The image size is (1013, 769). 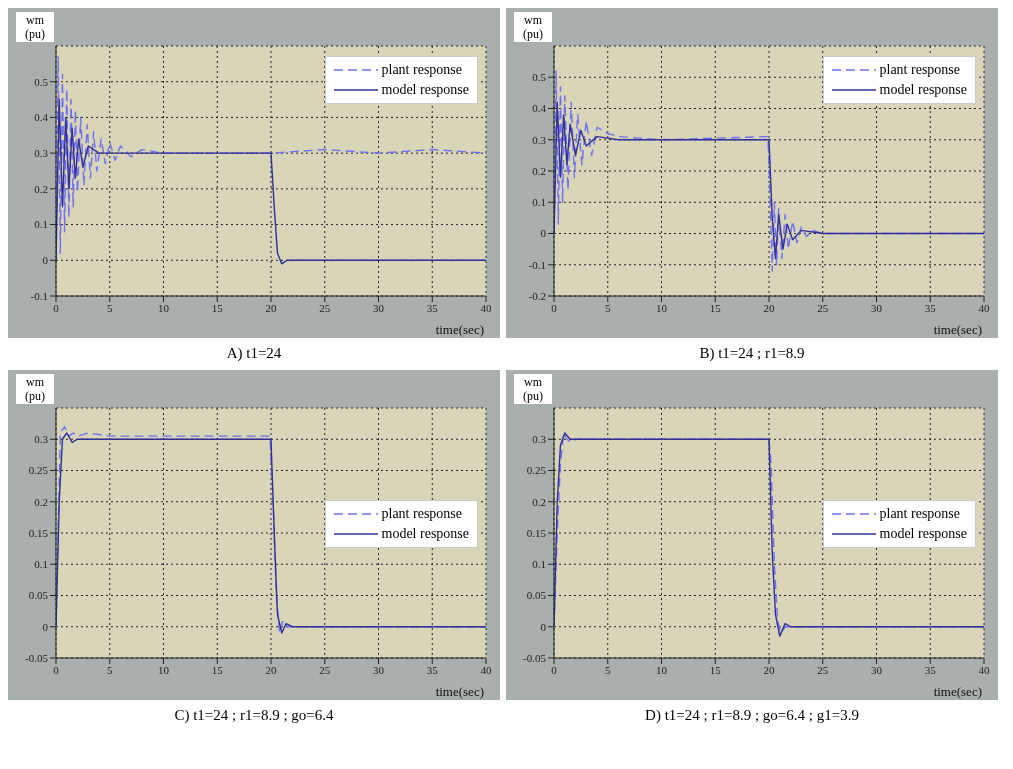 I want to click on text: C) t1=24 ; r1=8.9 ; go=6.4, so click(x=254, y=715).